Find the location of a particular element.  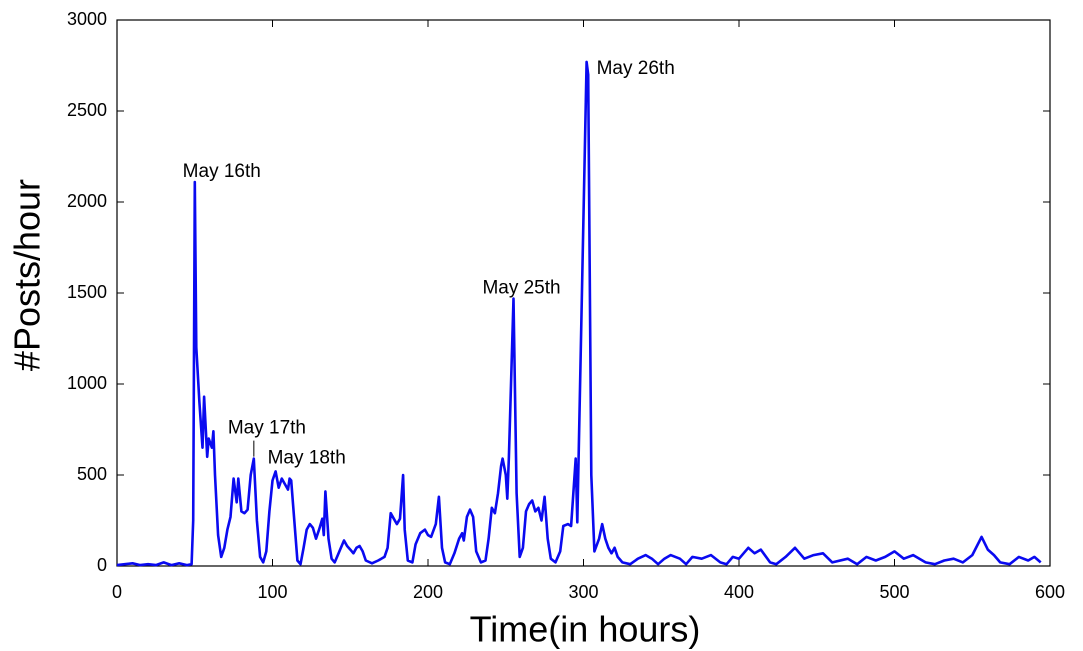

y-tick-label: 1000 is located at coordinates (87, 383).